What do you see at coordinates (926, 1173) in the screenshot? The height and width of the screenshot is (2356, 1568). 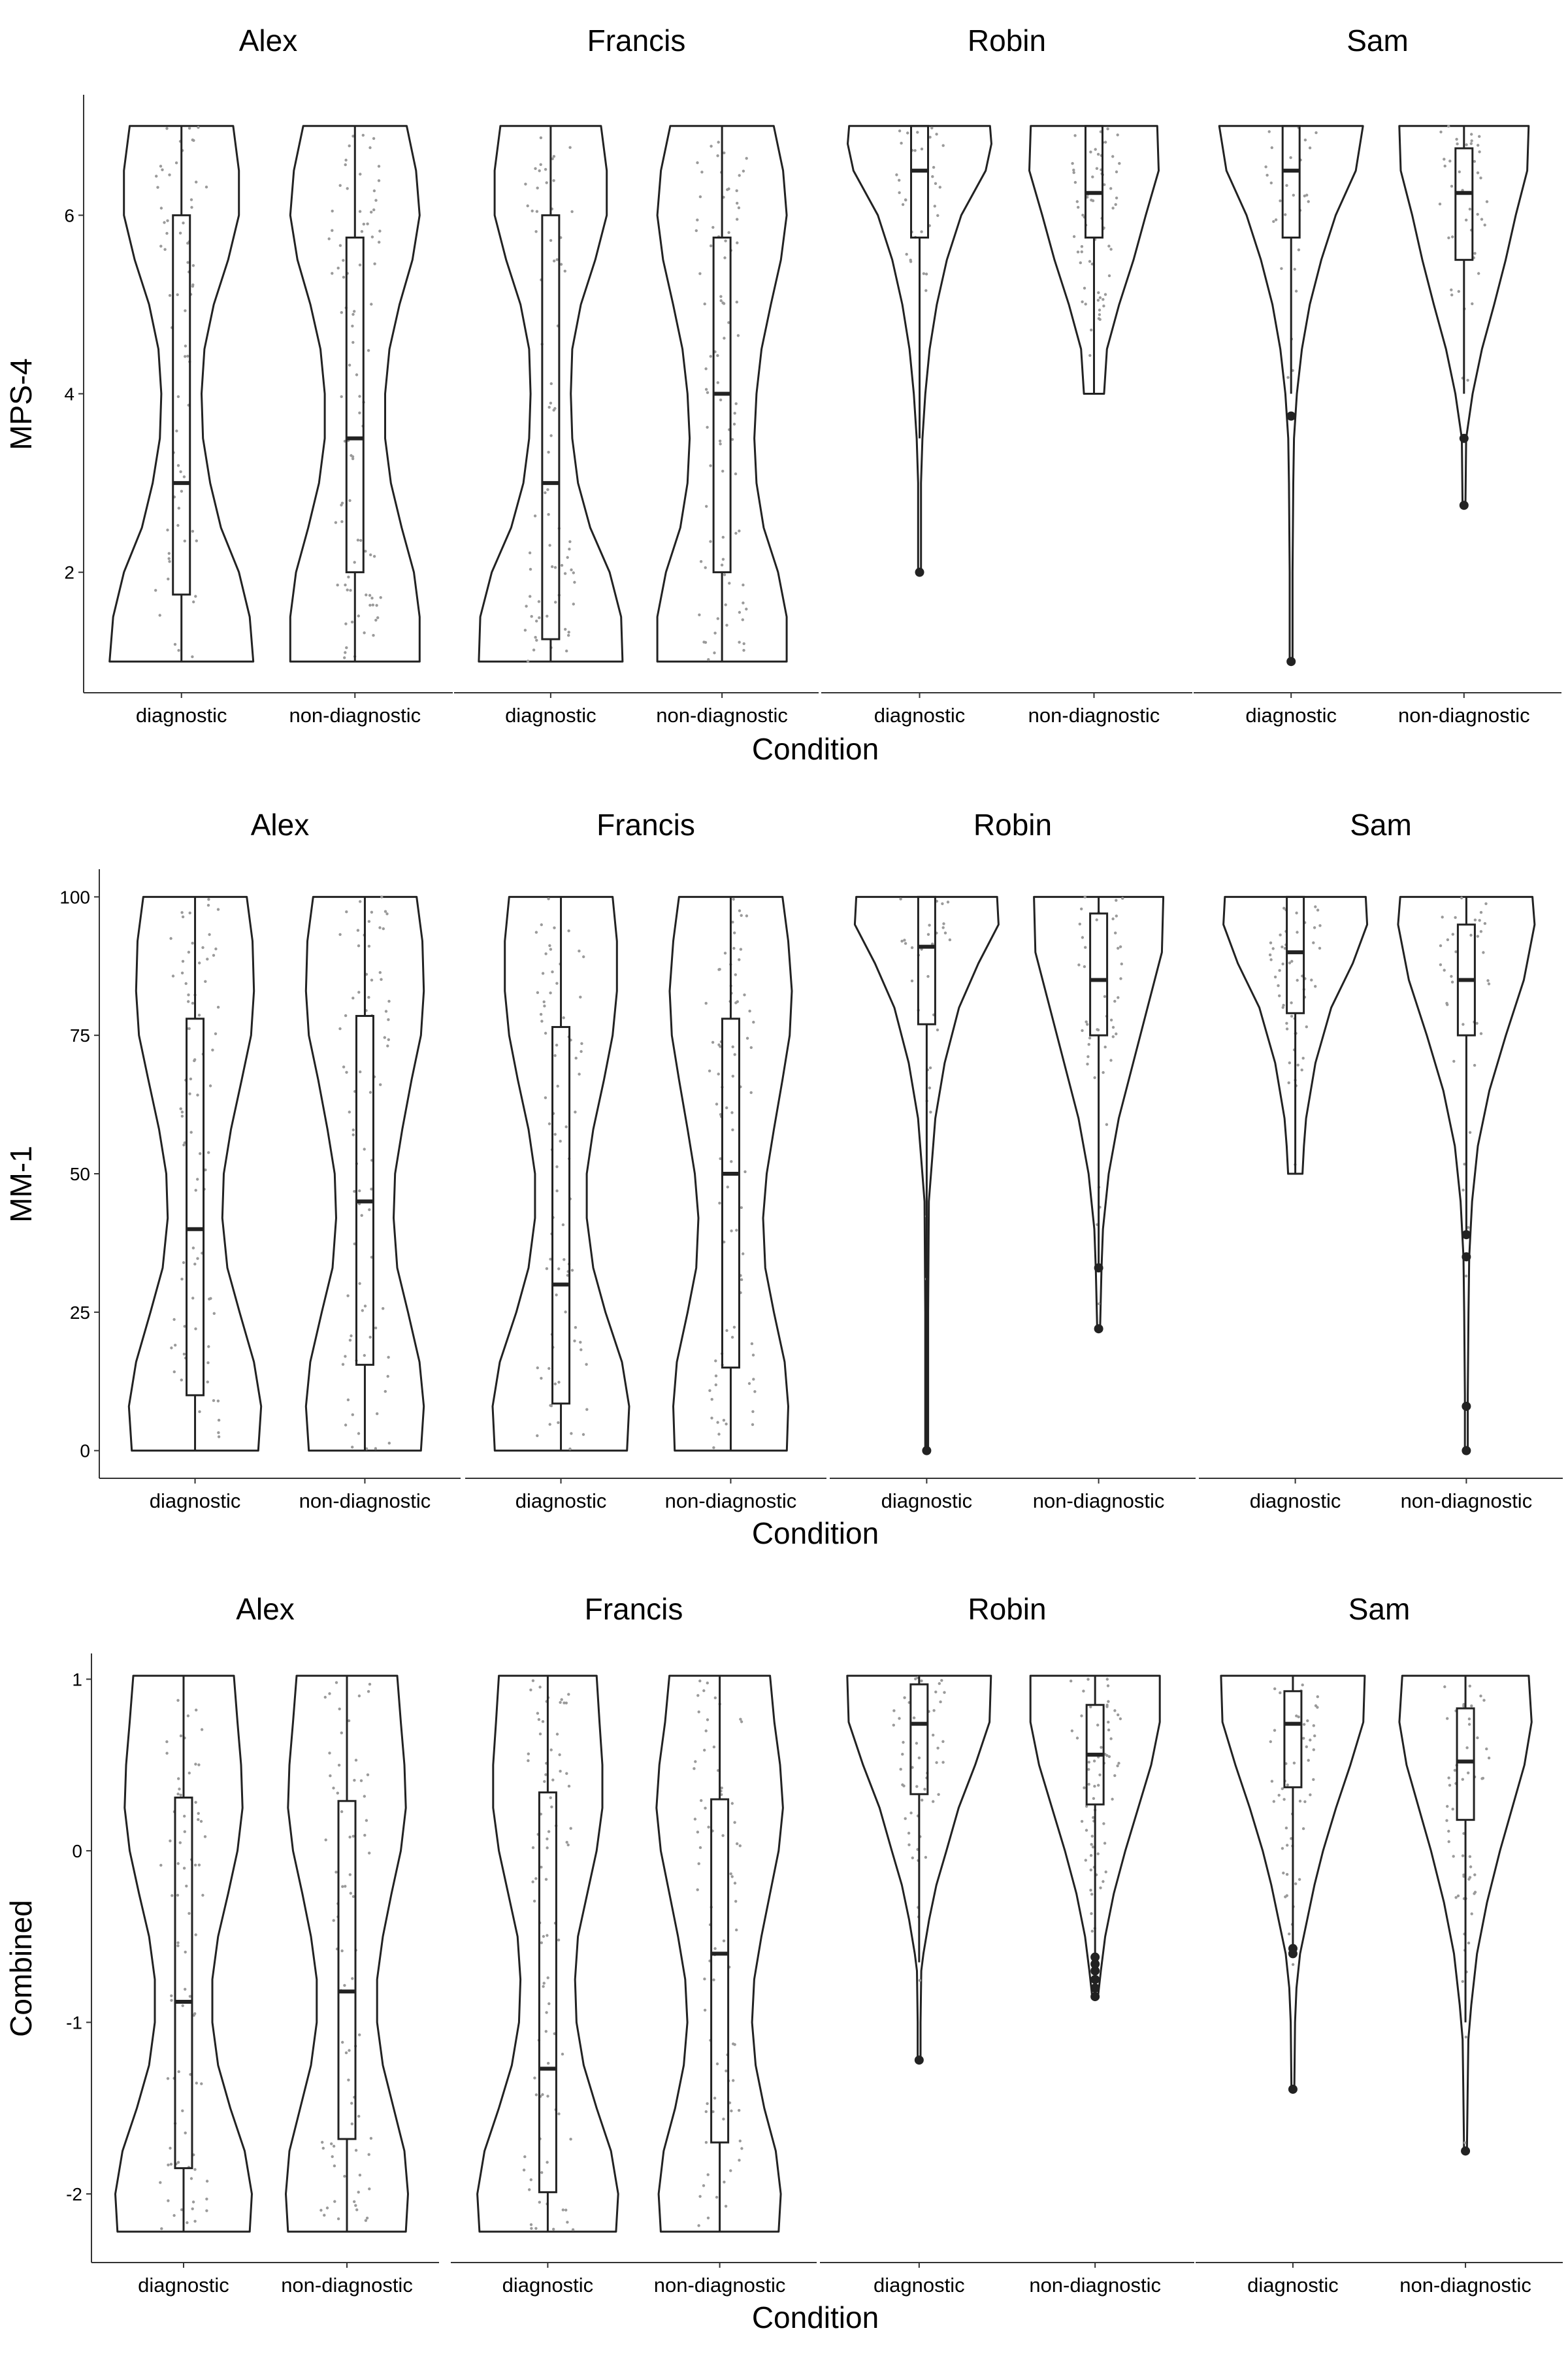 I see `violin-shape` at bounding box center [926, 1173].